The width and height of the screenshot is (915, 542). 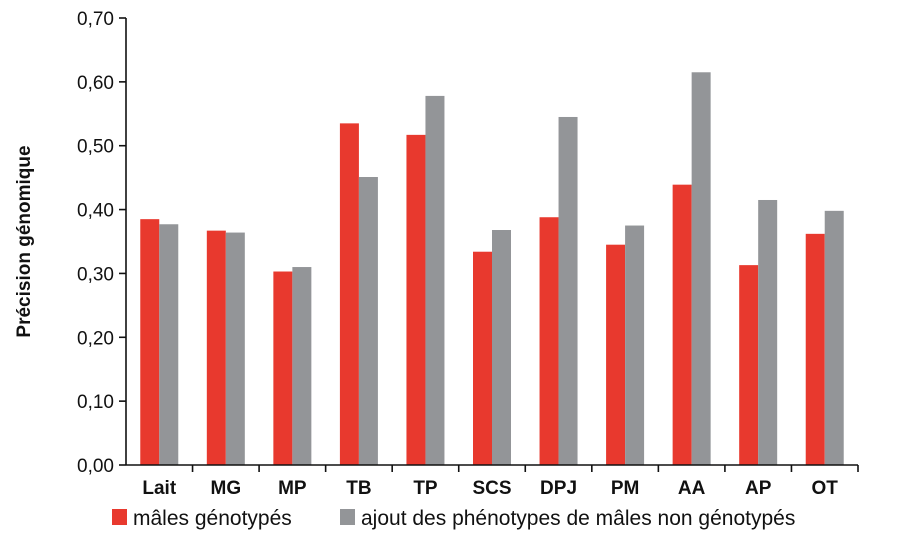 I want to click on y-tick-label: 0,20, so click(x=95, y=338).